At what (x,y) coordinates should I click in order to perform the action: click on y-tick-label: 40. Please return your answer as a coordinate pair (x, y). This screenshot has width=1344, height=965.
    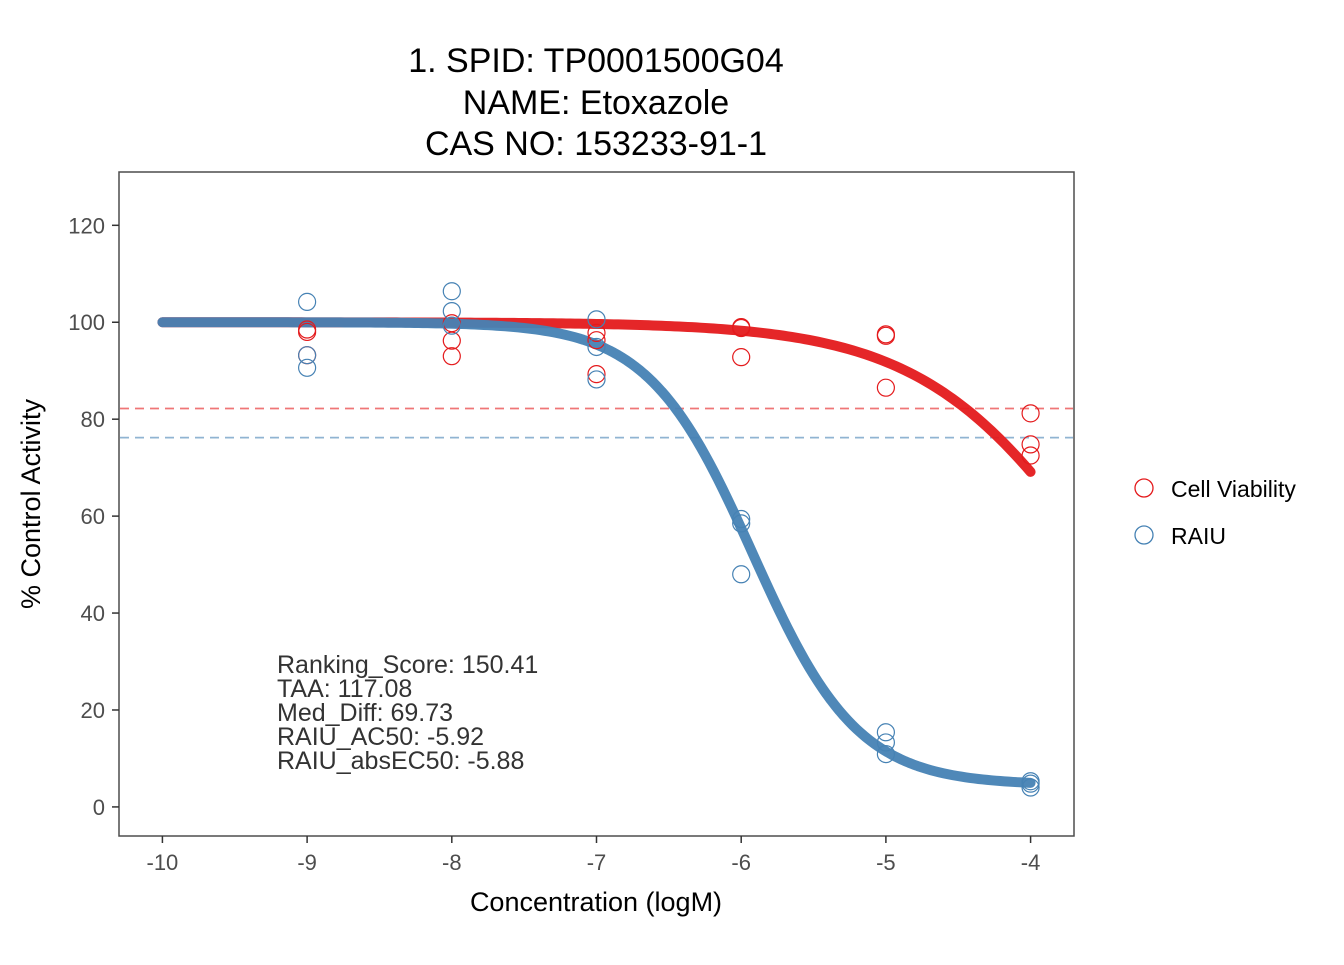
    Looking at the image, I should click on (93, 613).